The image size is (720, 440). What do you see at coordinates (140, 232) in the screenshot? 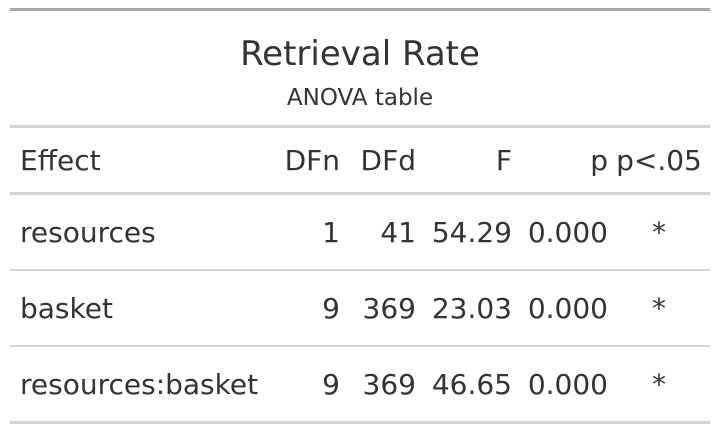
I see `effect-cell: resources` at bounding box center [140, 232].